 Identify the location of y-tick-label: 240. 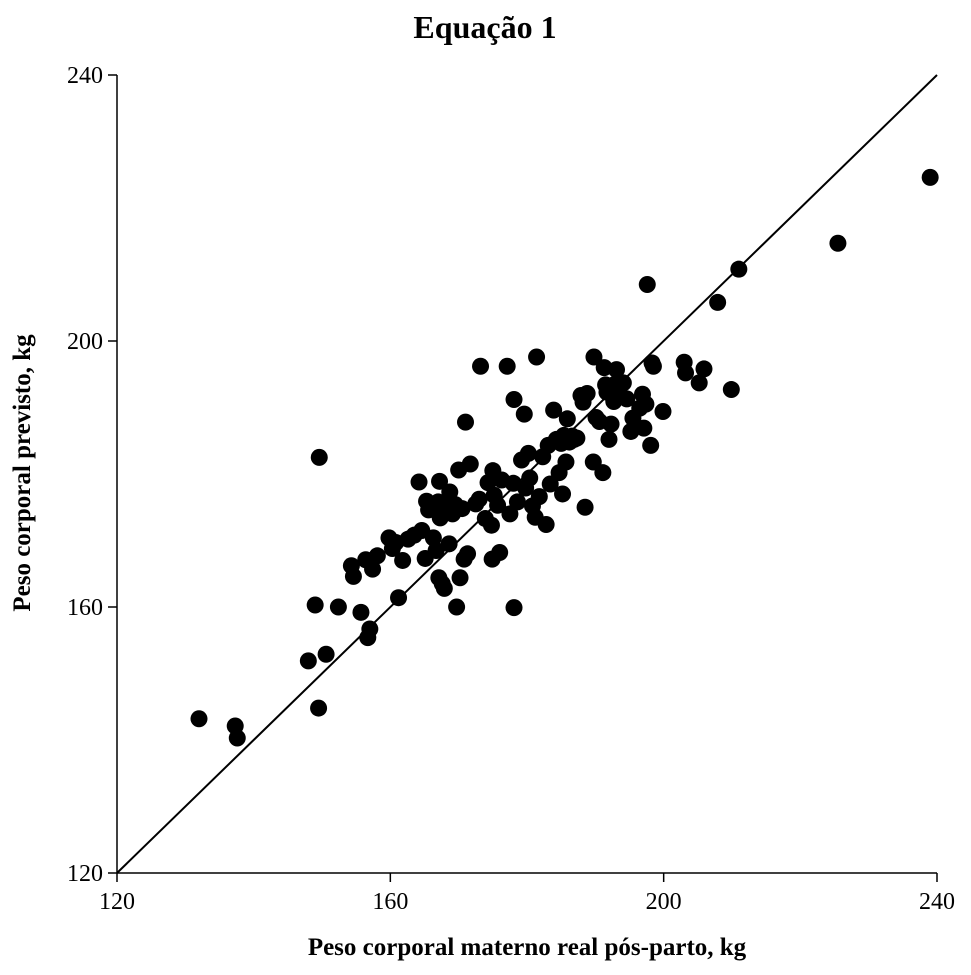
(85, 76).